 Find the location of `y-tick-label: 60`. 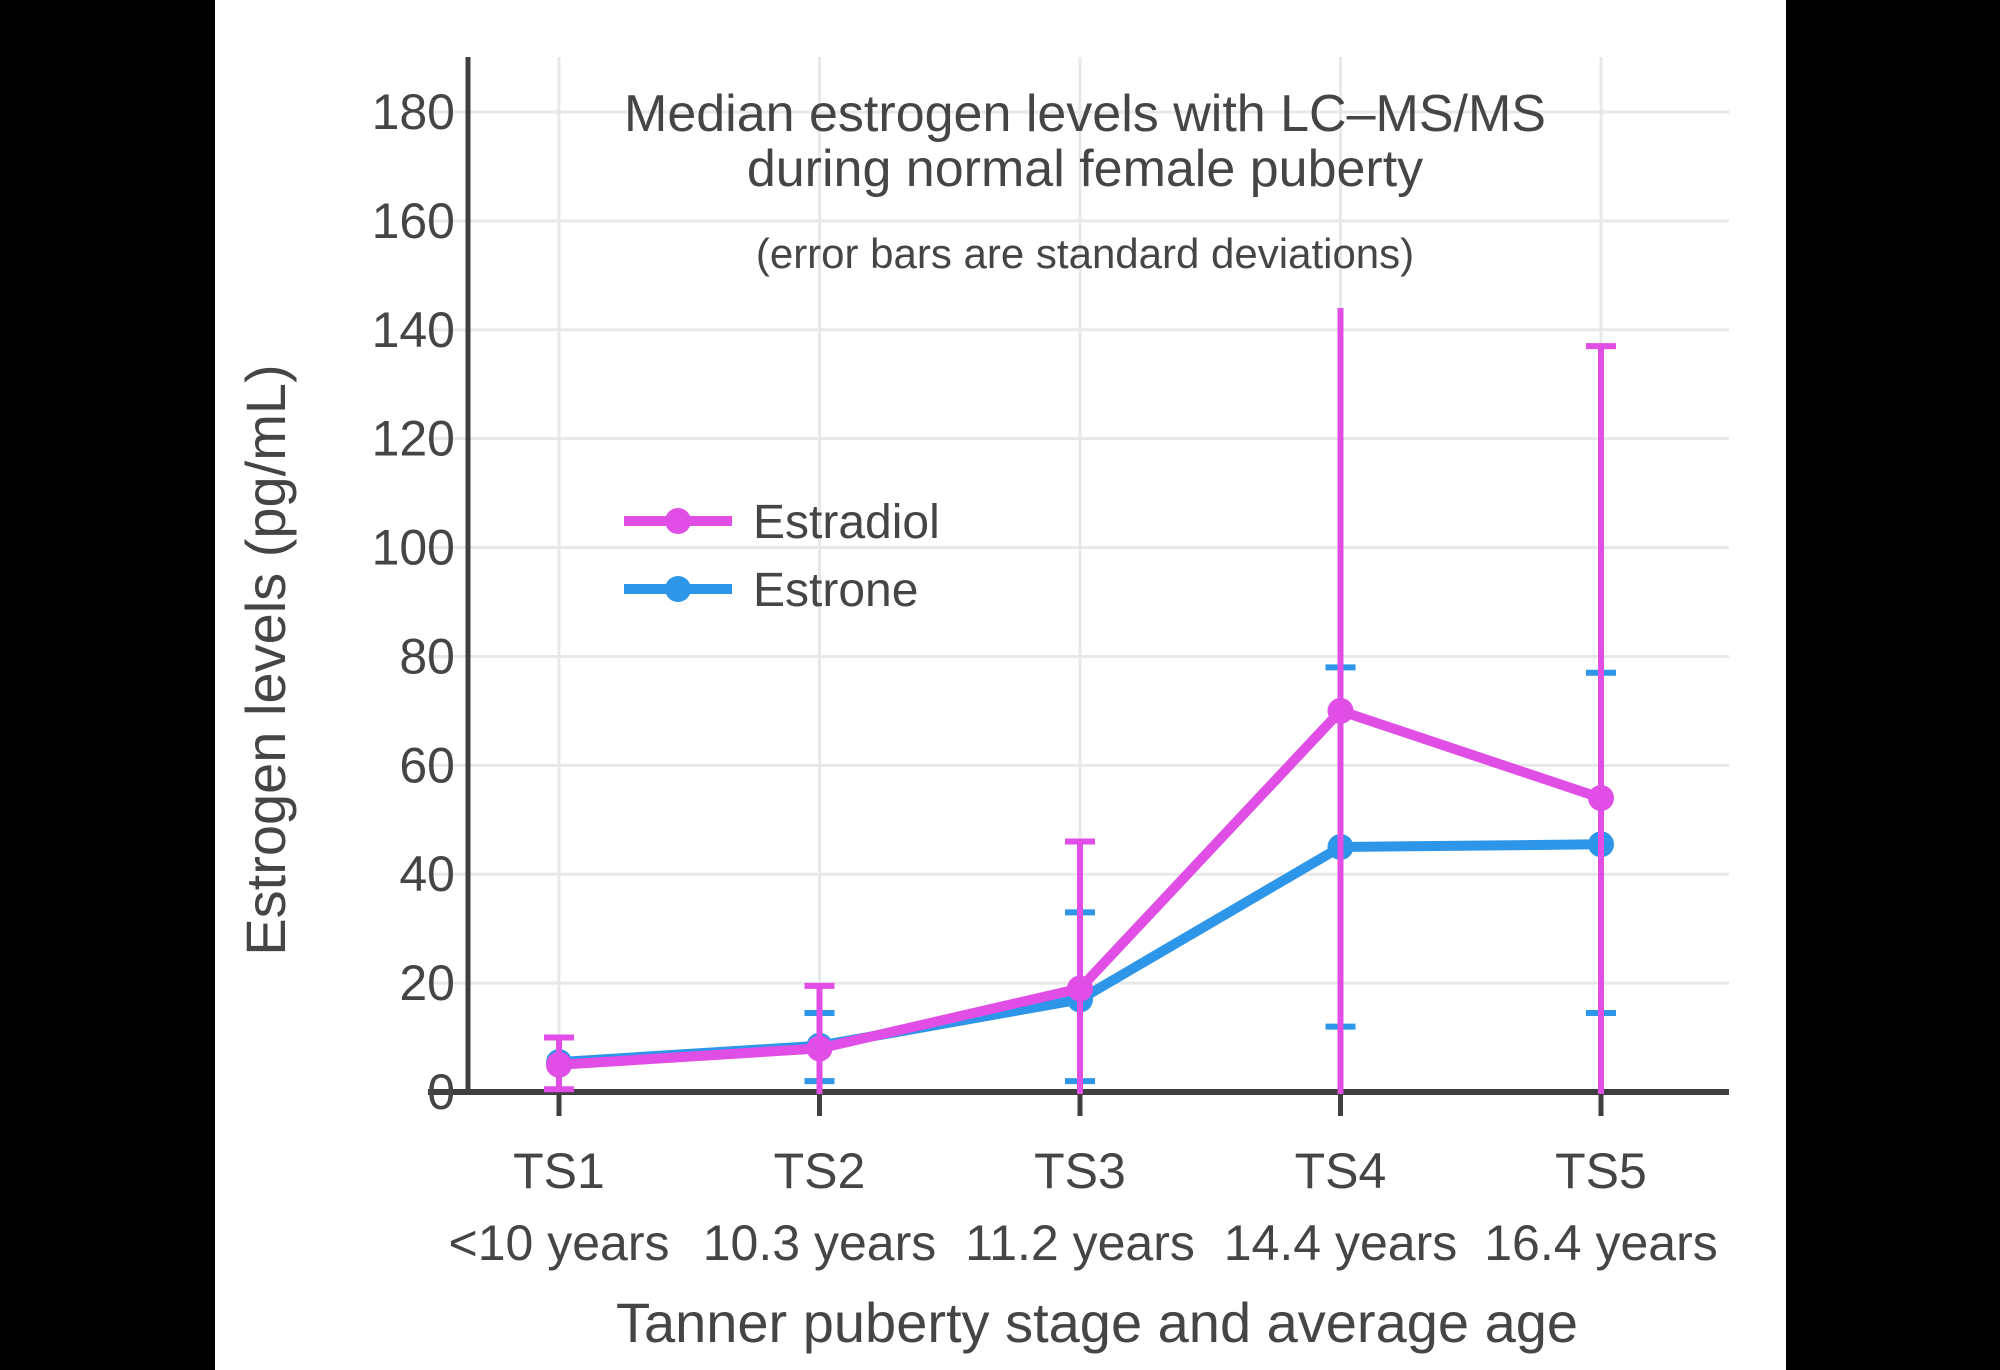

y-tick-label: 60 is located at coordinates (427, 765).